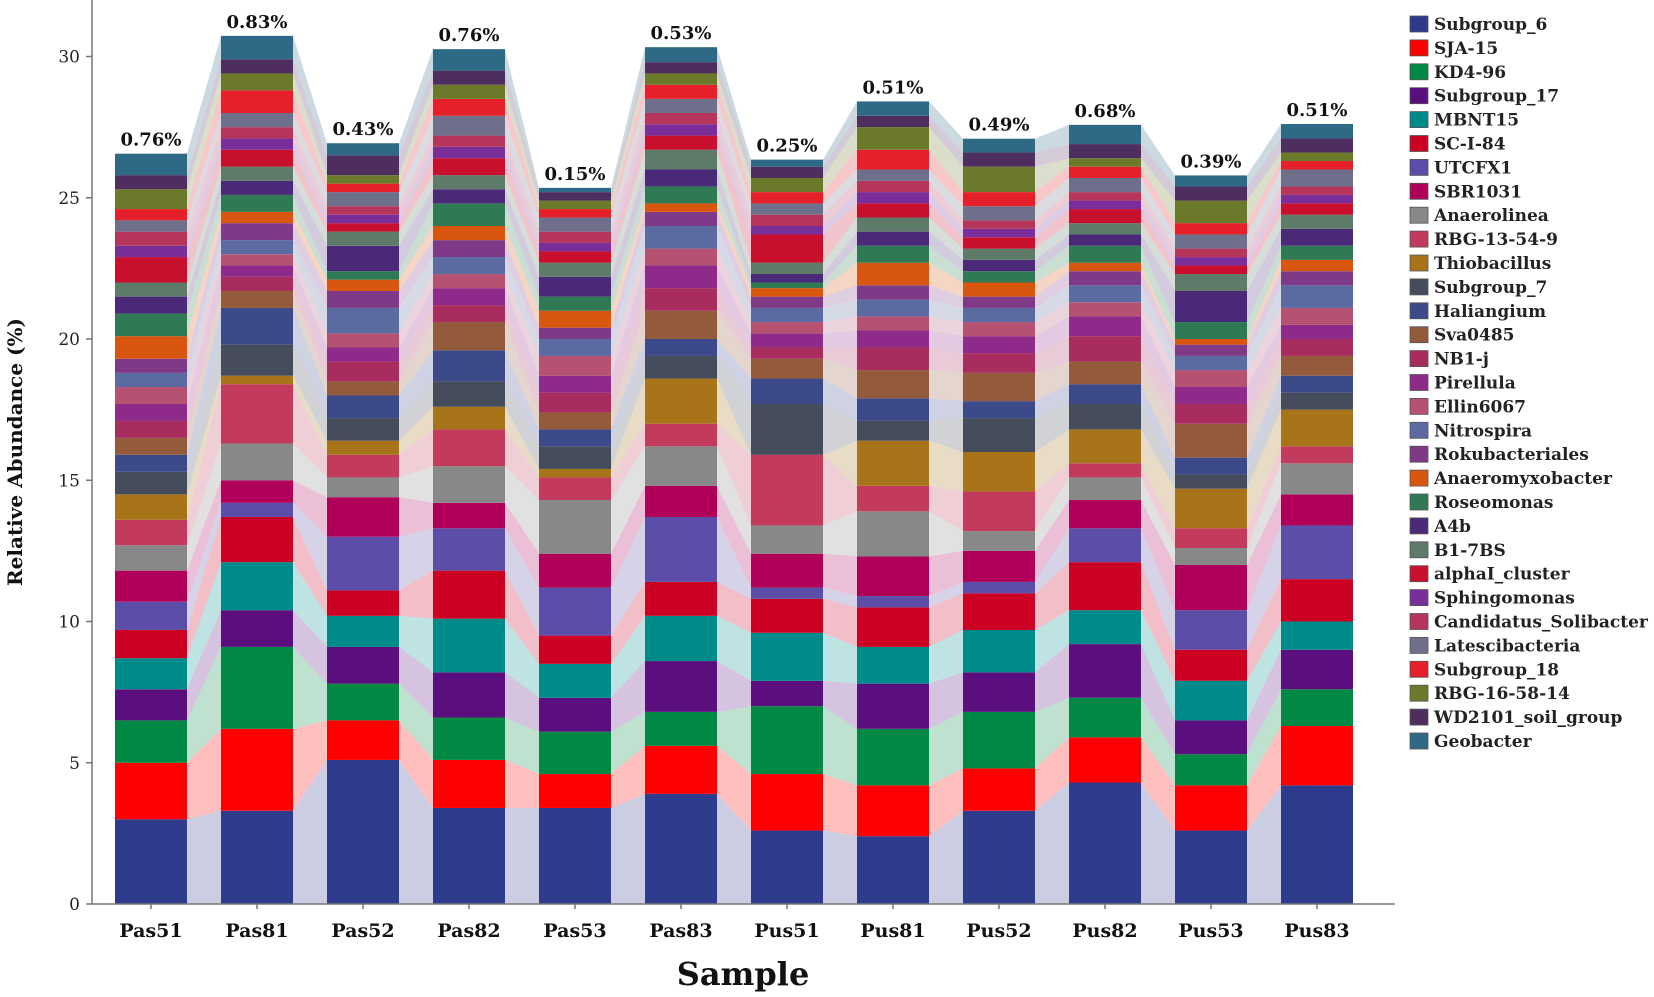 The width and height of the screenshot is (1654, 997). I want to click on bar-top-label-Pas83: 0.53%, so click(681, 33).